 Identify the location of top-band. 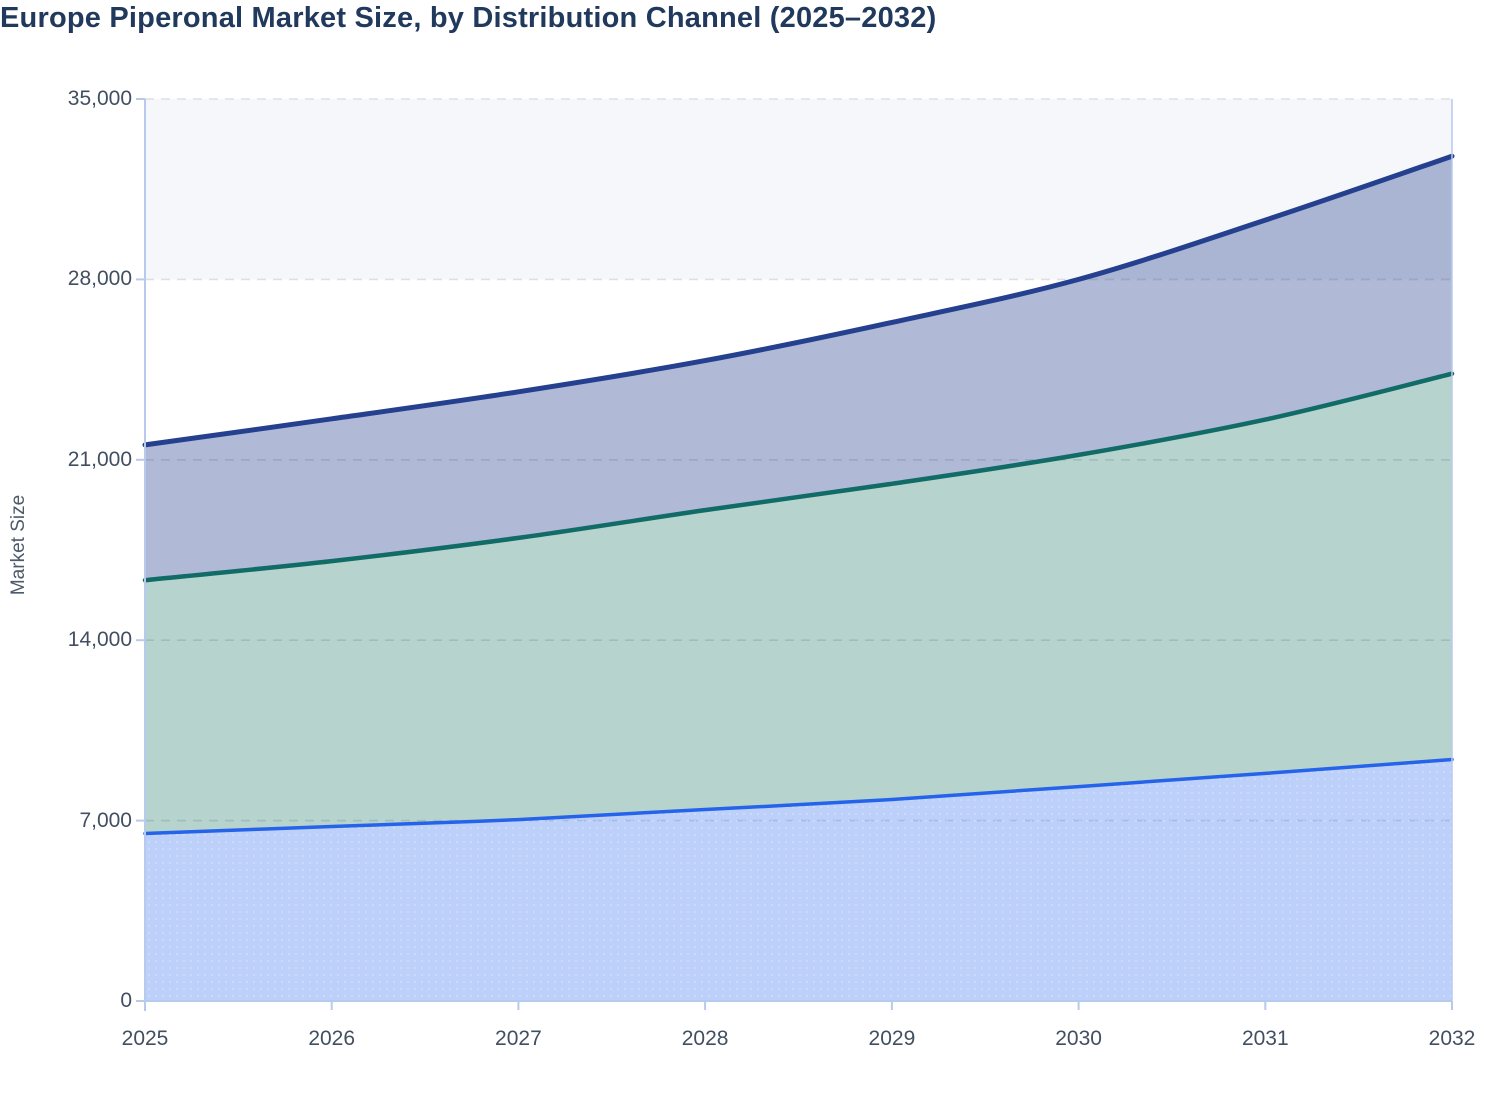
(798, 189).